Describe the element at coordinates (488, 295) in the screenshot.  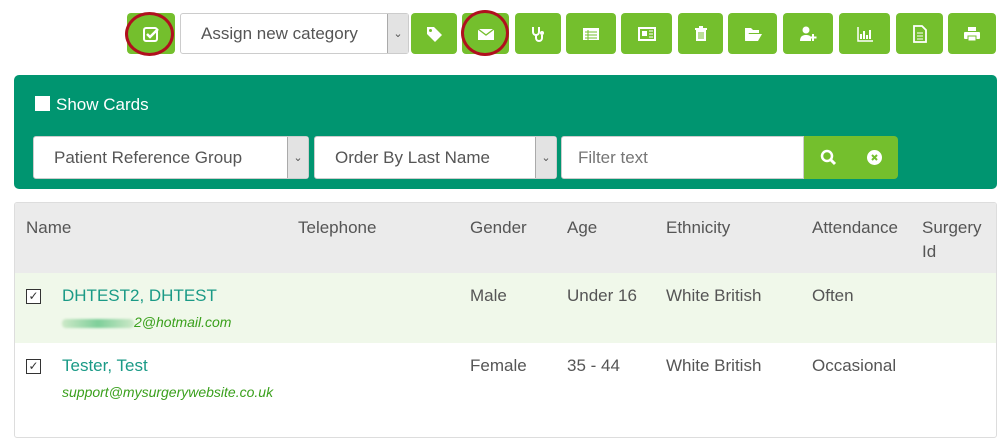
I see `gender-cell: Male` at that location.